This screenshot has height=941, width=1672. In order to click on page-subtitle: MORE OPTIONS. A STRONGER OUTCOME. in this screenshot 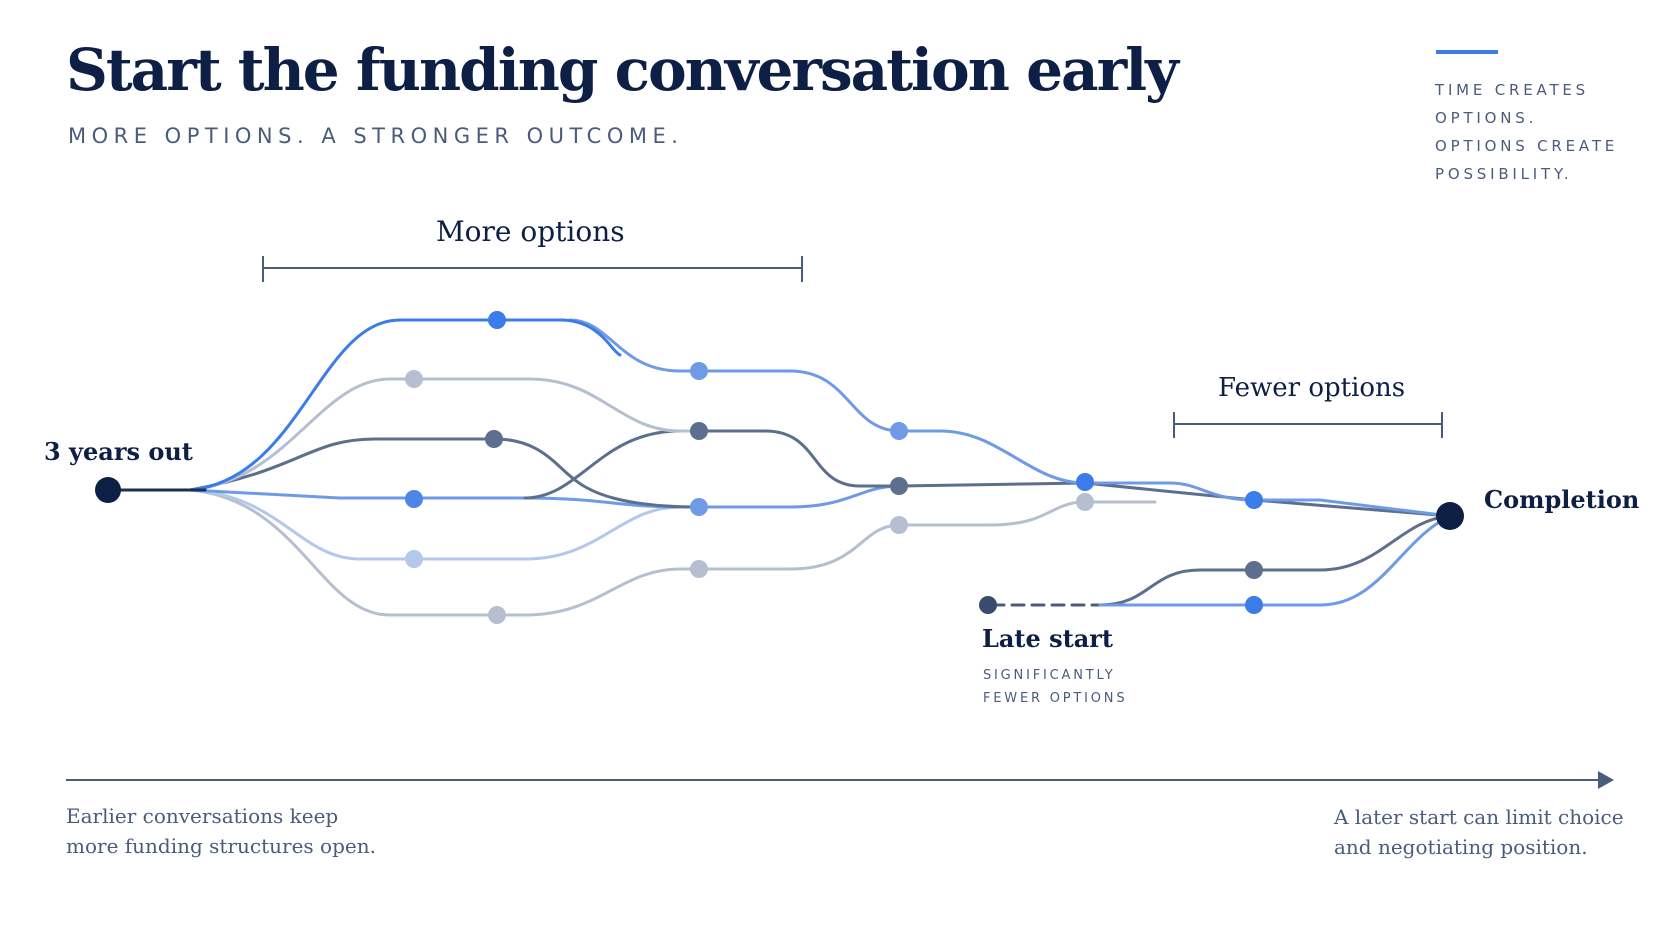, I will do `click(376, 136)`.